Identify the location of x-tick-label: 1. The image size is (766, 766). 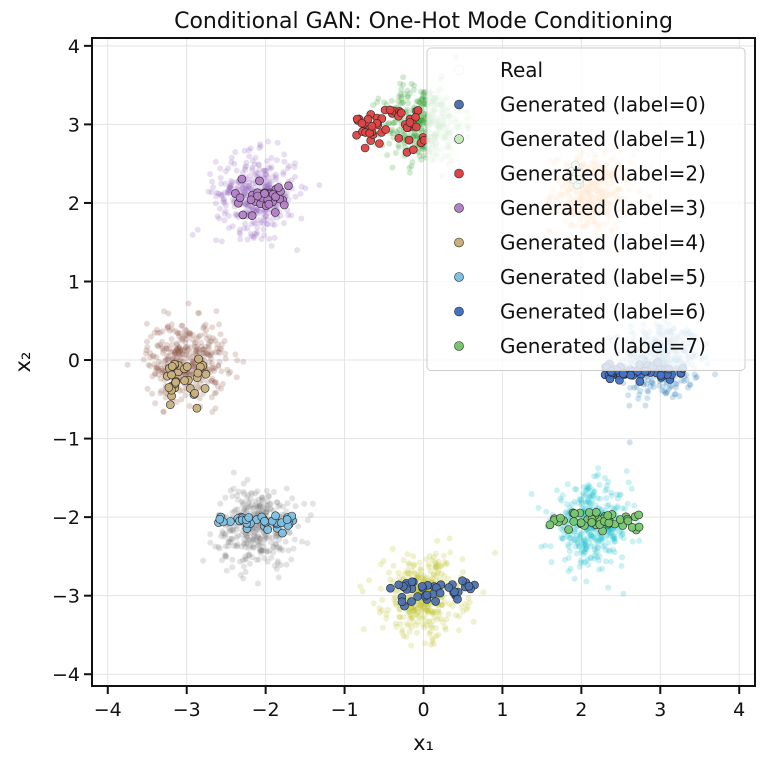
(502, 710).